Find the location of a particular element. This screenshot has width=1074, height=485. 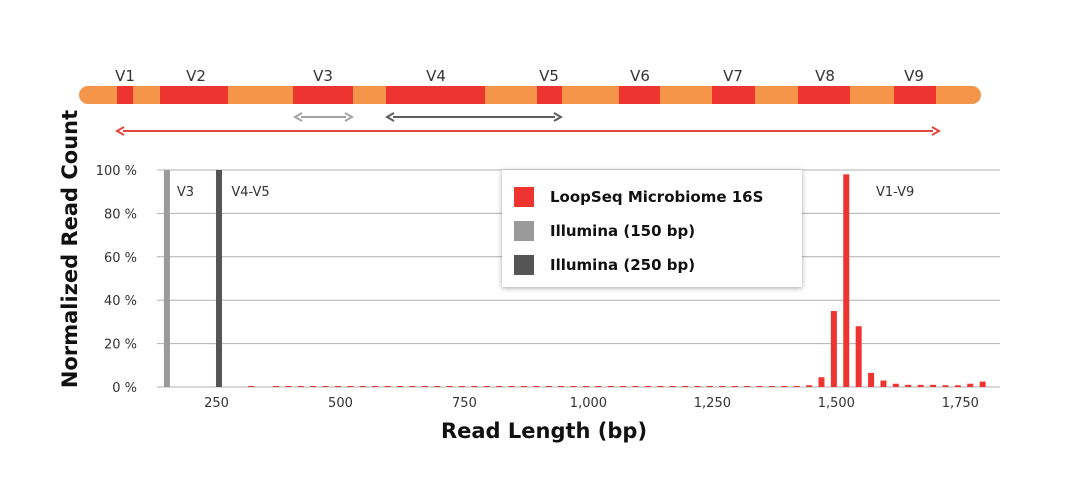

legend-item-illumina-250: Illumina (250 bp) is located at coordinates (604, 265).